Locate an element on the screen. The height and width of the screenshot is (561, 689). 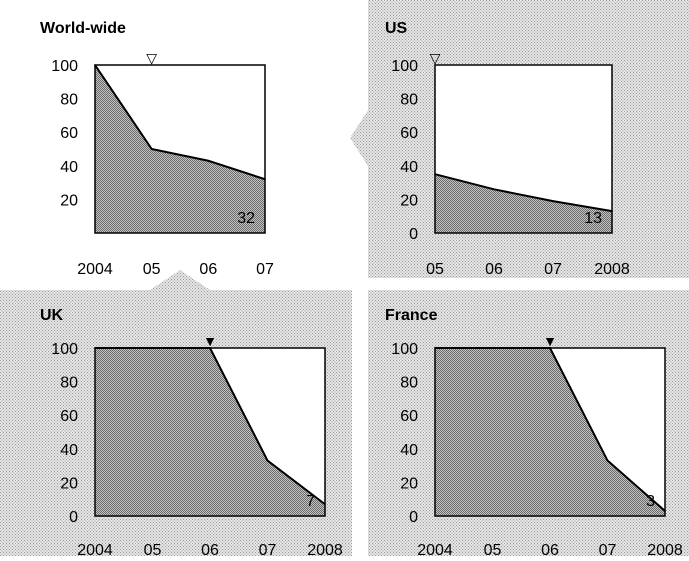
chart-title: France is located at coordinates (411, 315).